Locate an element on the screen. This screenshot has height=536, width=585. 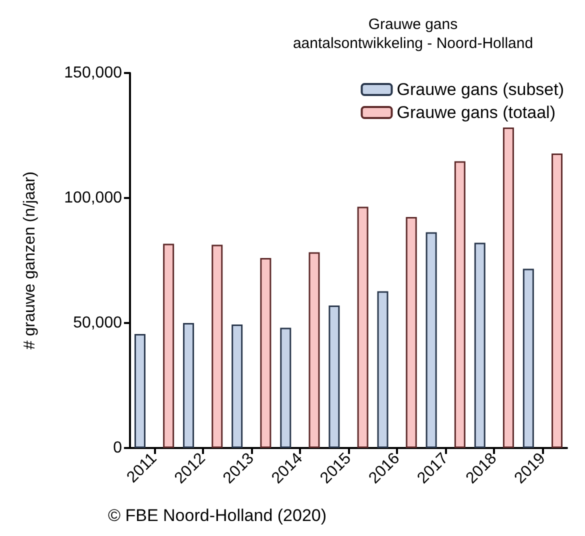
y-axis-title: # grauwe ganzen (n/jaar) is located at coordinates (30, 261).